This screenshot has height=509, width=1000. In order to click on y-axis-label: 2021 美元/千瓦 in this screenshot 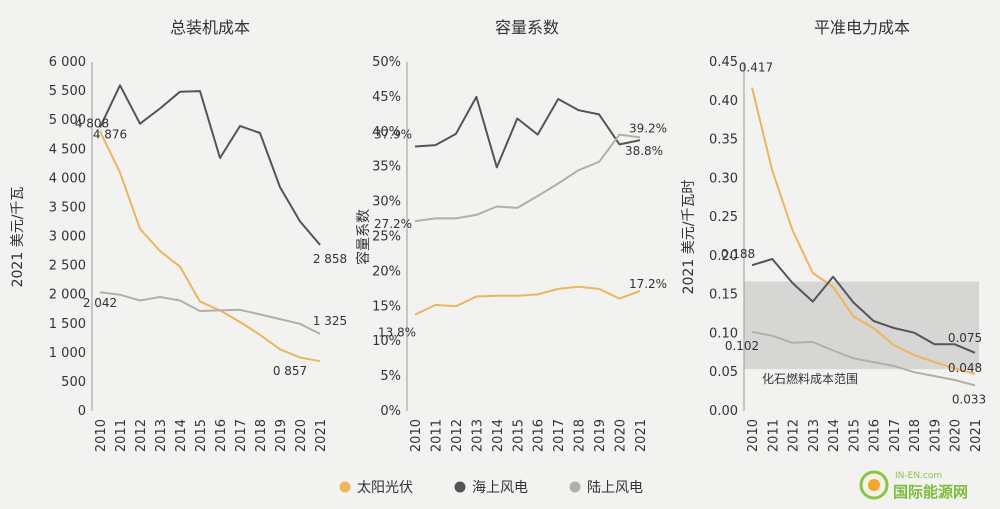, I will do `click(18, 237)`.